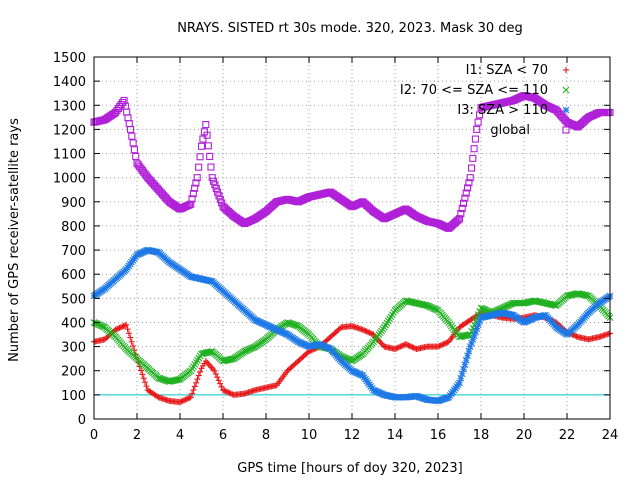  What do you see at coordinates (524, 435) in the screenshot?
I see `x-tick-label: 20` at bounding box center [524, 435].